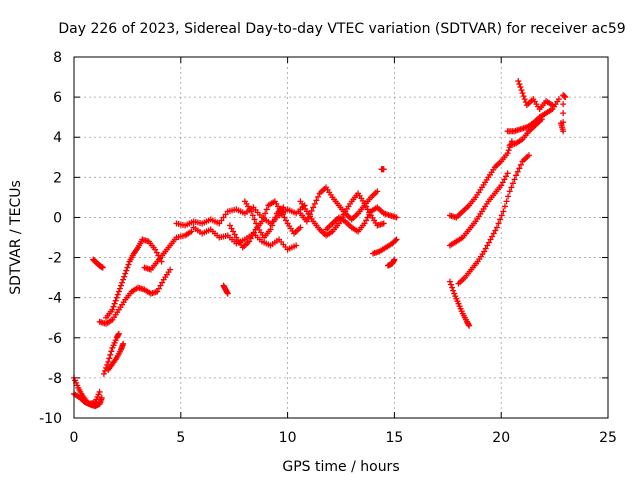  Describe the element at coordinates (180, 438) in the screenshot. I see `x-tick-label: 5` at that location.